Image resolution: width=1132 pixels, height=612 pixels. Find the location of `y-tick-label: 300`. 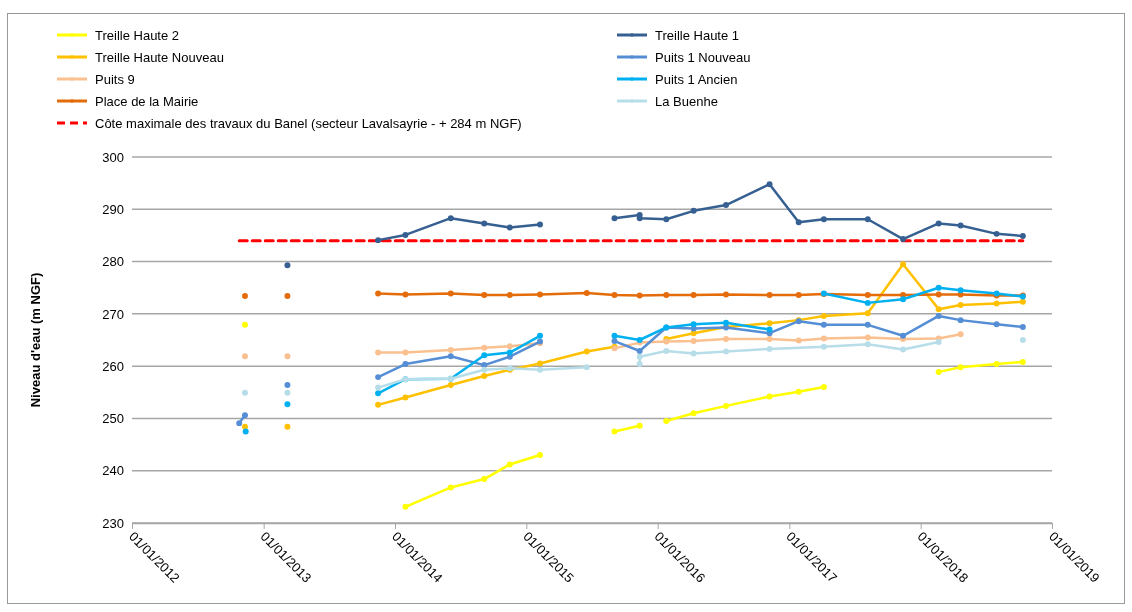

y-tick-label: 300 is located at coordinates (113, 157).